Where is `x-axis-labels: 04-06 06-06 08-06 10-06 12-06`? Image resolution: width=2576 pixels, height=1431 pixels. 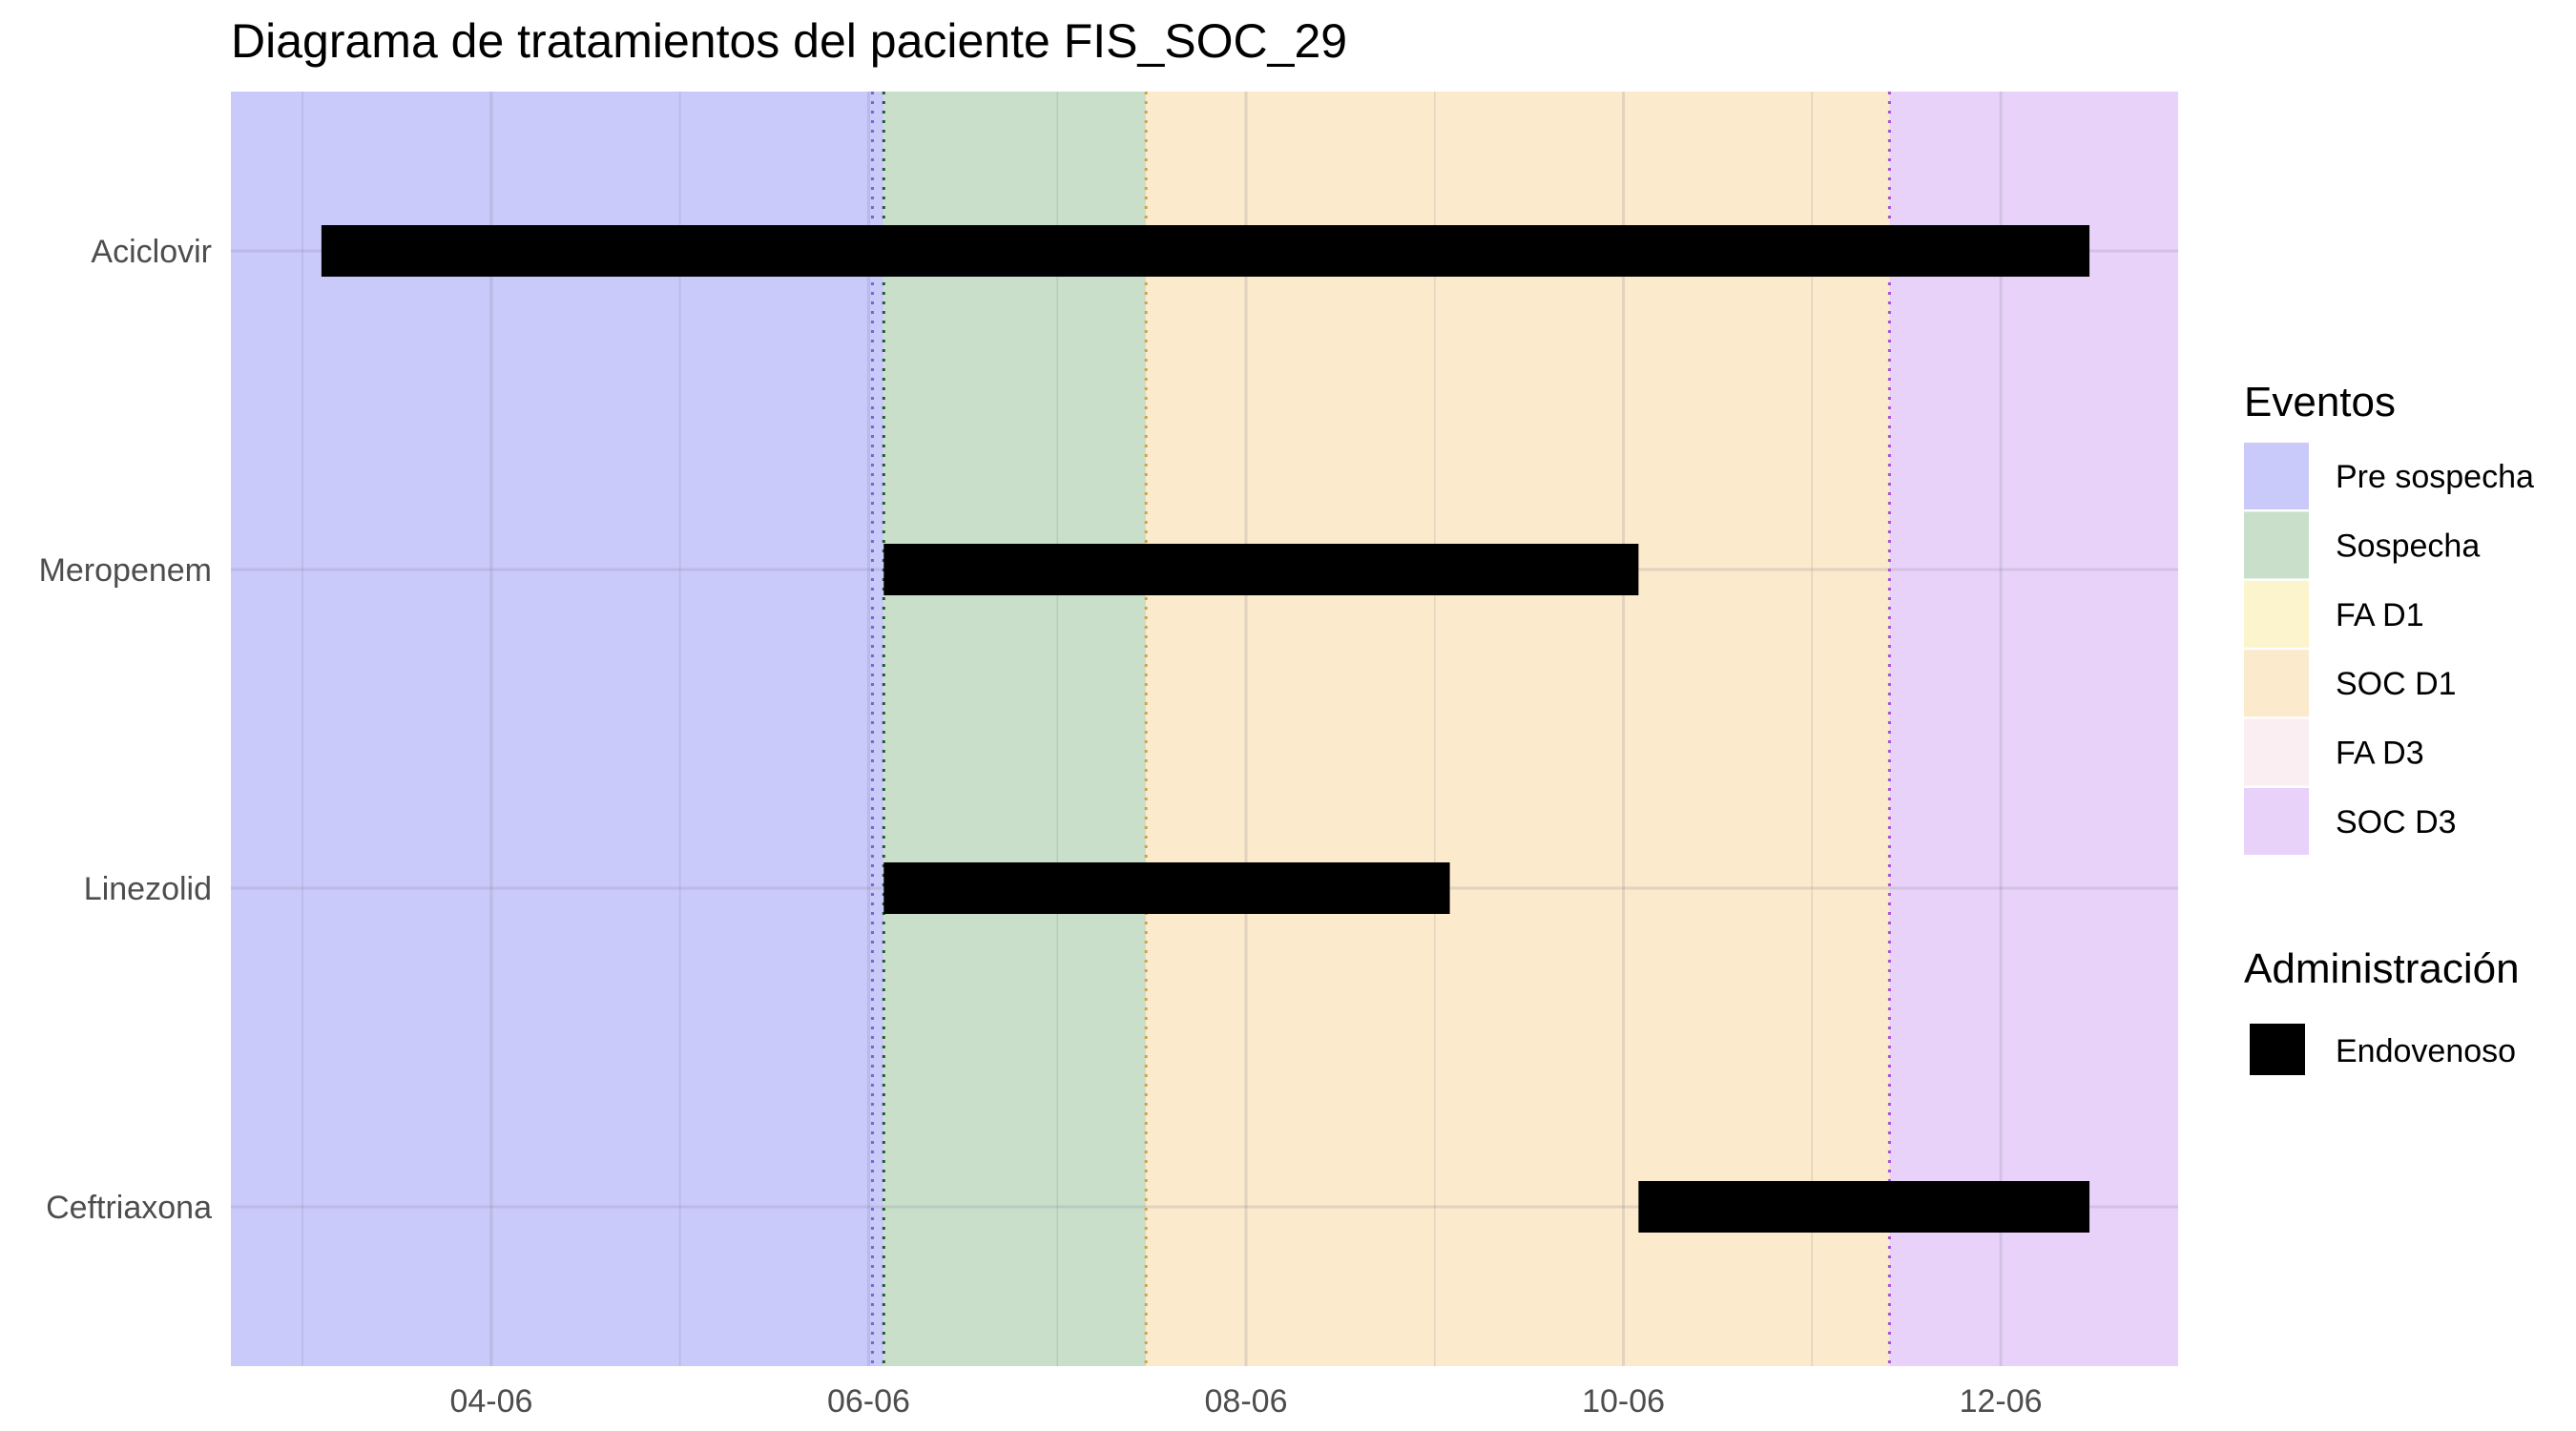 x-axis-labels: 04-06 06-06 08-06 10-06 12-06 is located at coordinates (1245, 1401).